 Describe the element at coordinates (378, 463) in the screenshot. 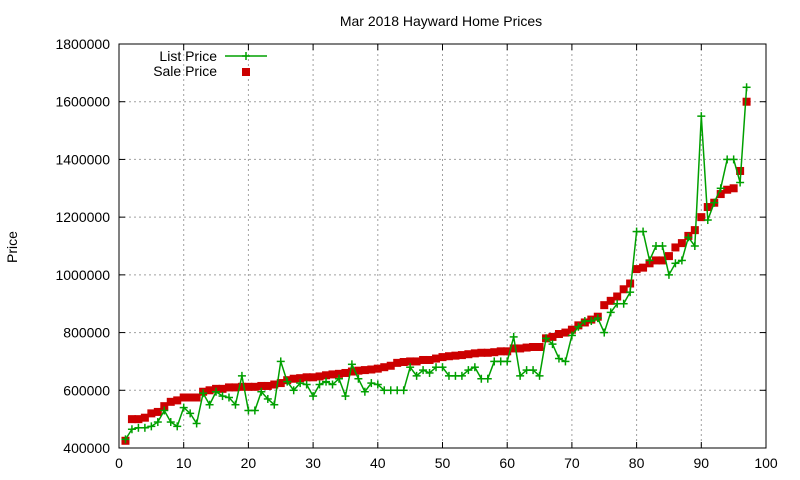

I see `x-tick-label: 40` at that location.